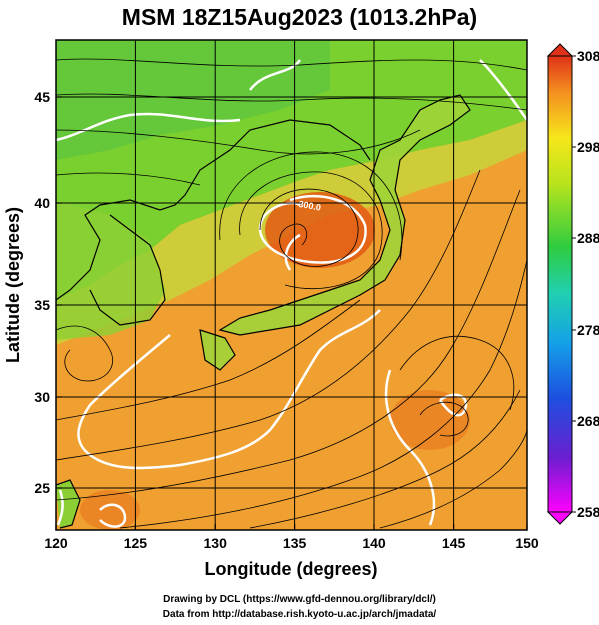  What do you see at coordinates (430, 420) in the screenshot?
I see `warm-patch-southeast` at bounding box center [430, 420].